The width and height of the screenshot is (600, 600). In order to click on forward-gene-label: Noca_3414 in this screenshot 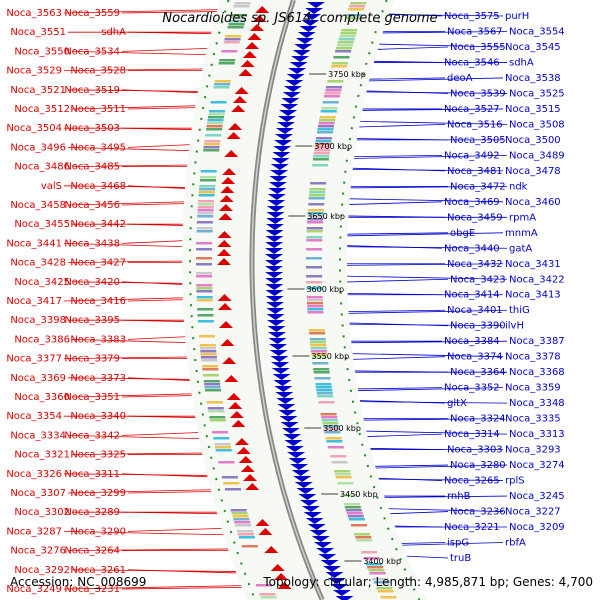, I will do `click(472, 295)`.